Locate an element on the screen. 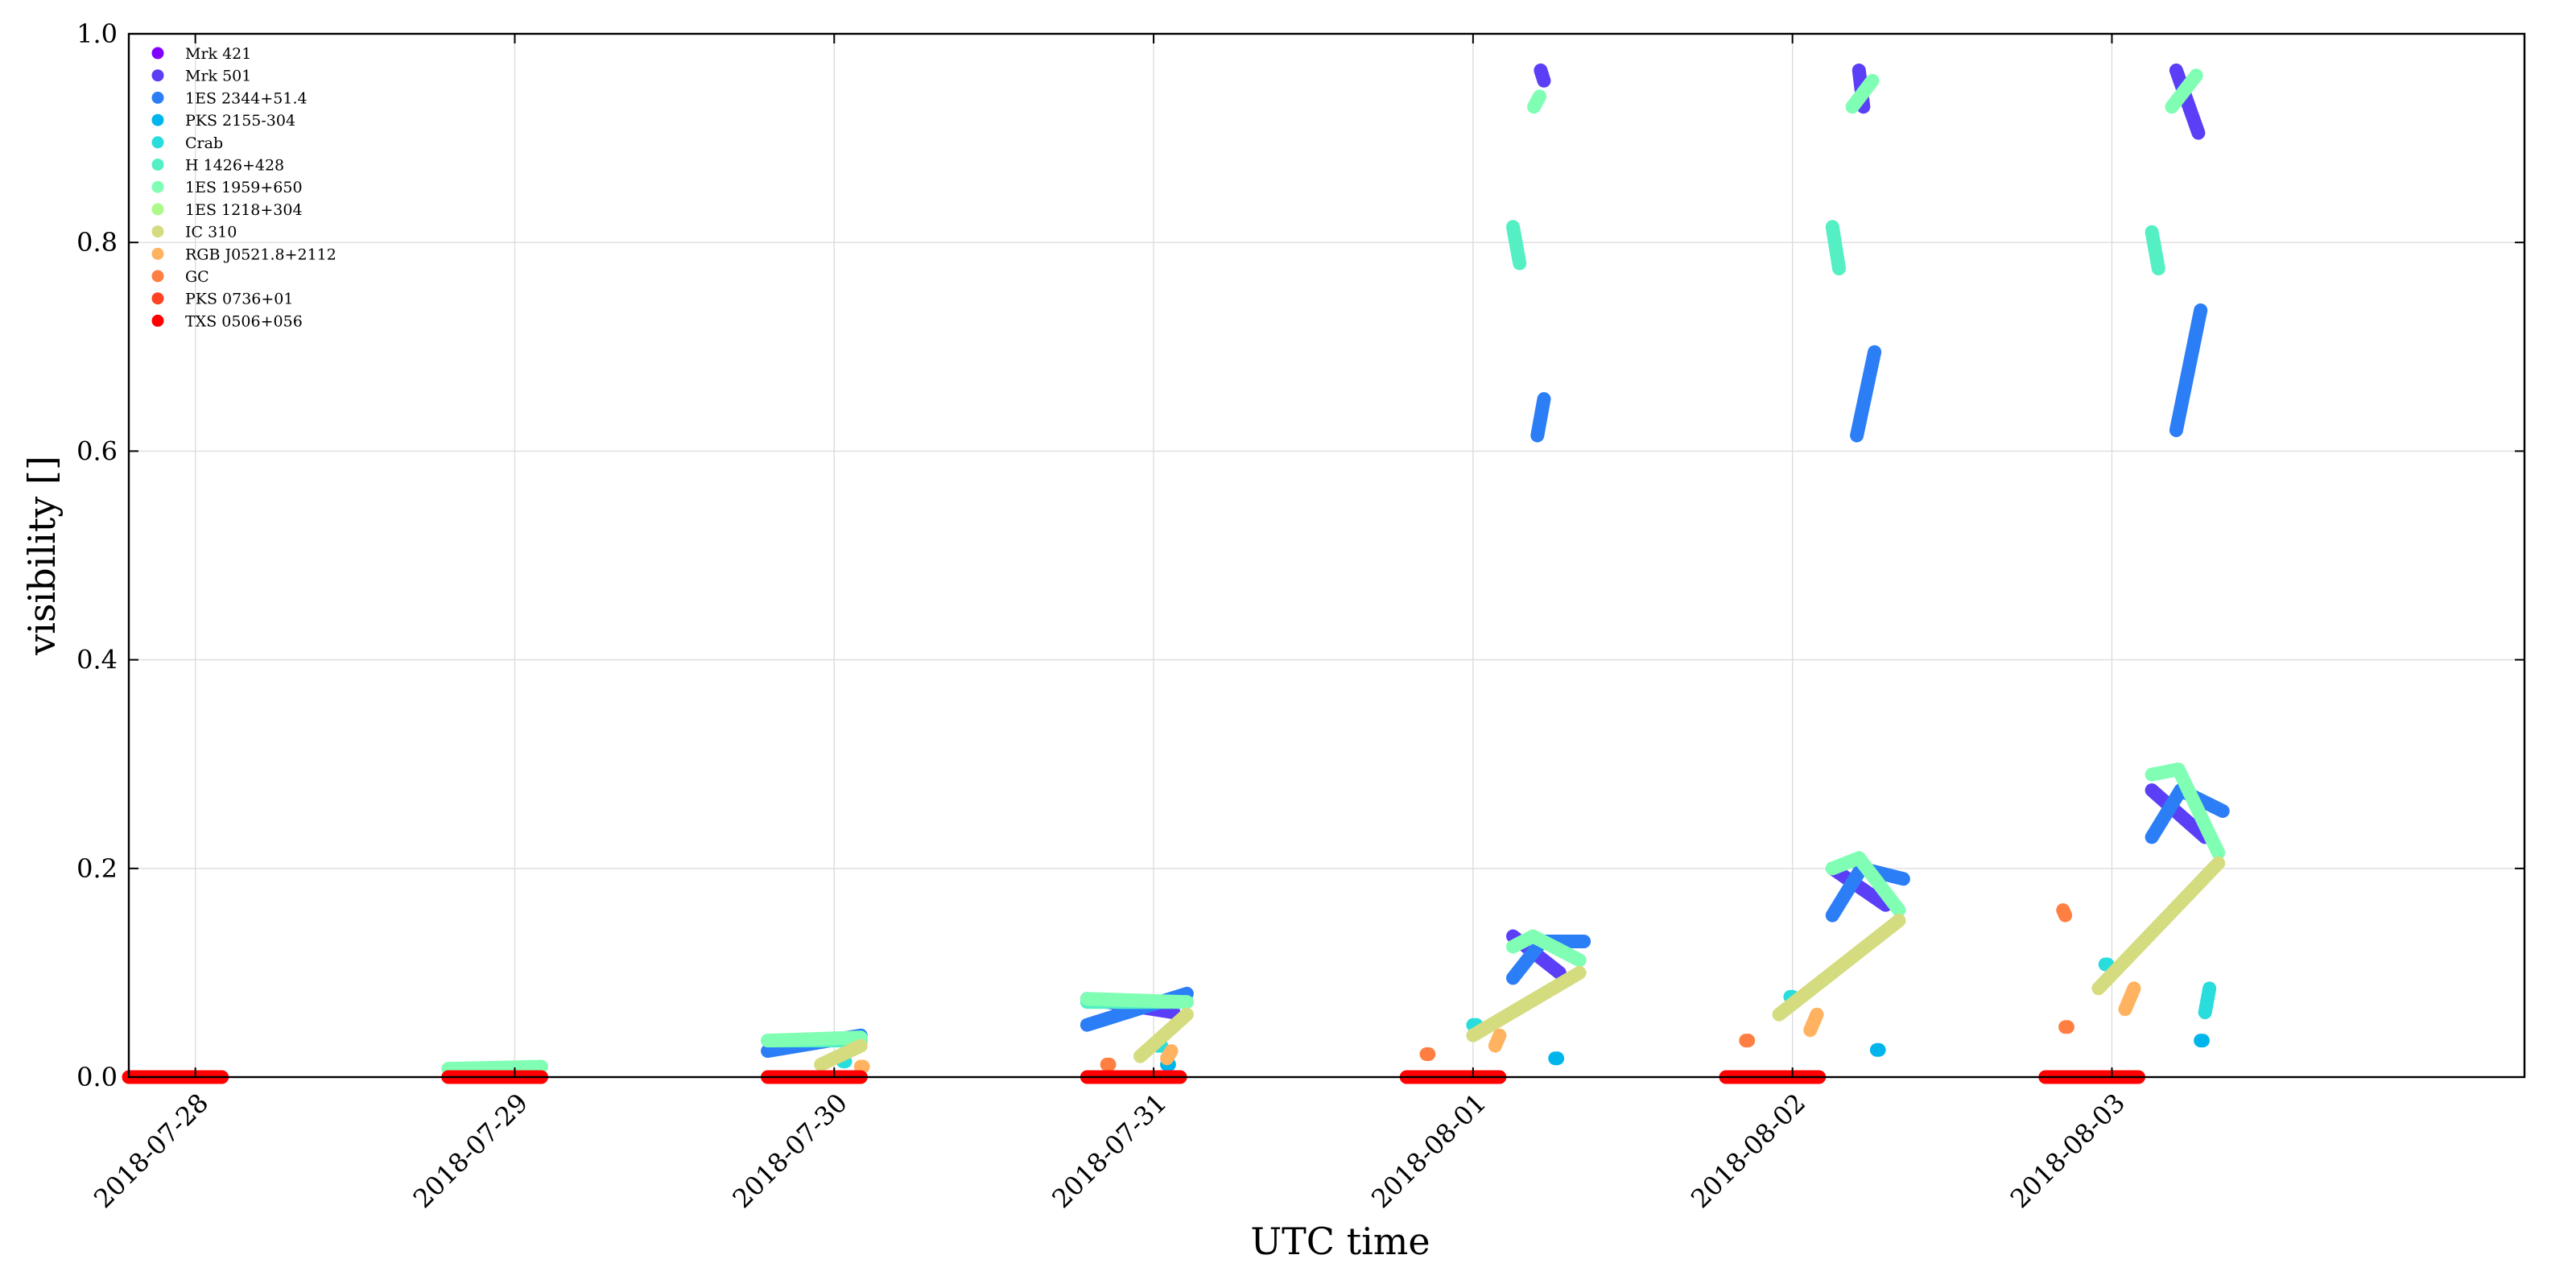 The image size is (2576, 1288). legend-entry: TXS 0506+056 is located at coordinates (227, 321).